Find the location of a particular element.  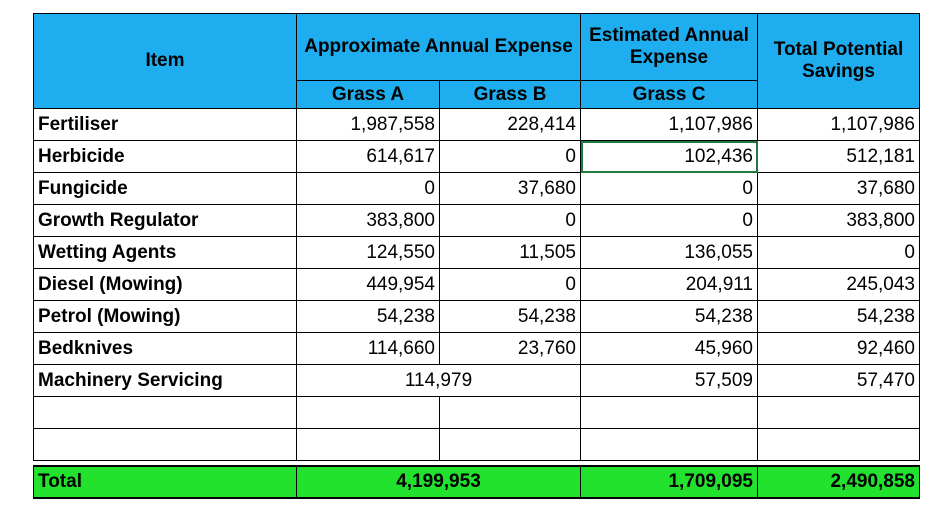

data-row: Petrol (Mowing) 54,238 54,238 54,238 54,238 is located at coordinates (476, 316).